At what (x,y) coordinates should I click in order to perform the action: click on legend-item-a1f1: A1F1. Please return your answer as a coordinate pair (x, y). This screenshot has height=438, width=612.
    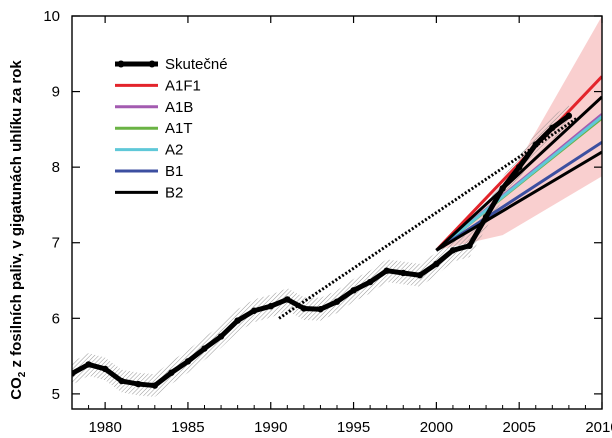
    Looking at the image, I should click on (158, 85).